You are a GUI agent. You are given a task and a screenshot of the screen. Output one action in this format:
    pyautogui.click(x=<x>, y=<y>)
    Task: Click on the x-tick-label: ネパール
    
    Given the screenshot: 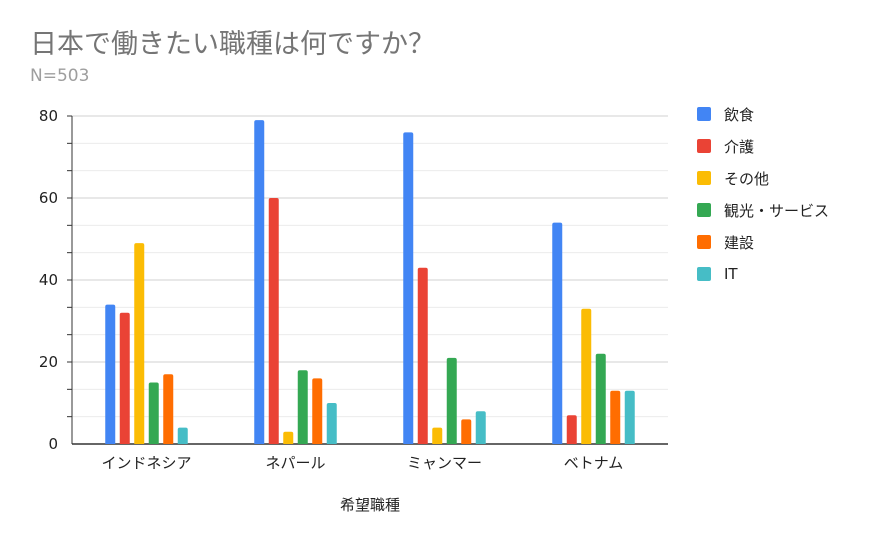 What is the action you would take?
    pyautogui.click(x=295, y=463)
    